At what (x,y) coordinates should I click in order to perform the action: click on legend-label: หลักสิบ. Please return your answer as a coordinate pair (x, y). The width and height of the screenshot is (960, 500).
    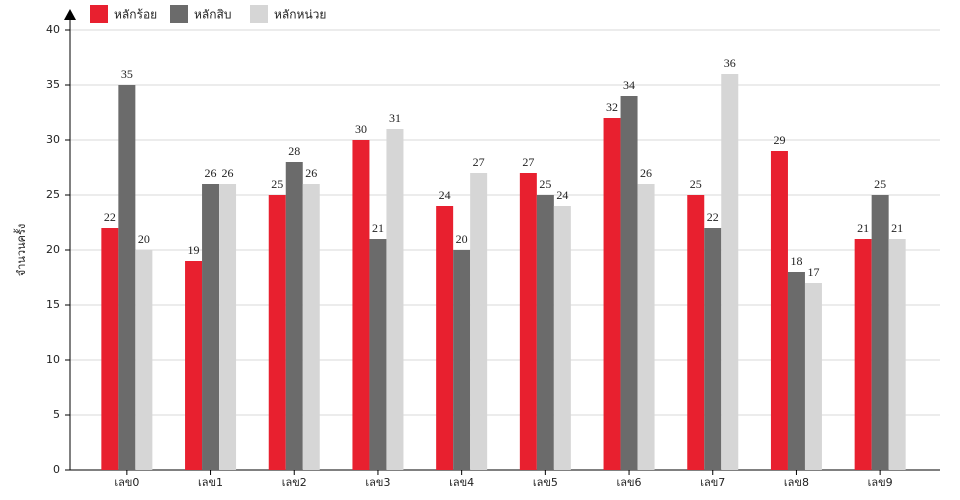
    Looking at the image, I should click on (212, 15).